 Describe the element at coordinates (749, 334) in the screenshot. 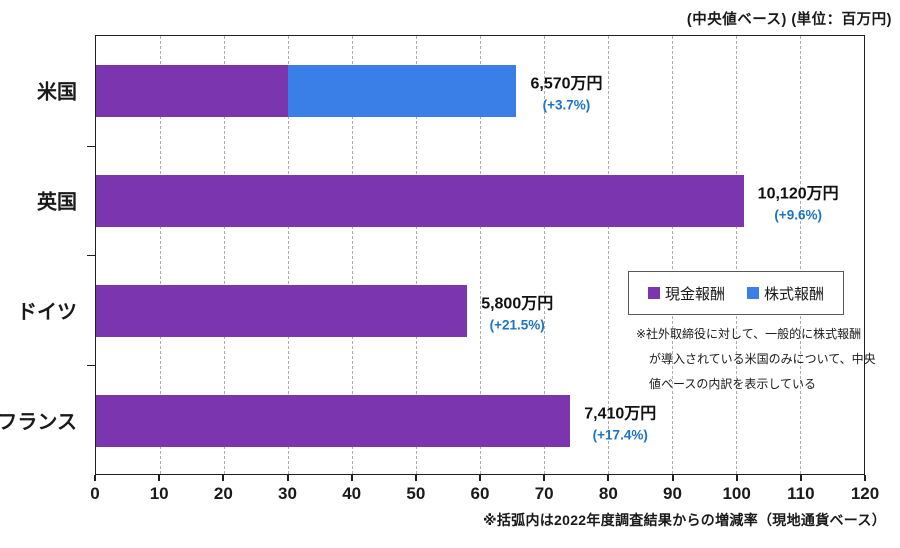

I see `annotation-line: ※社外取締役に対して、一般的に株式報酬` at that location.